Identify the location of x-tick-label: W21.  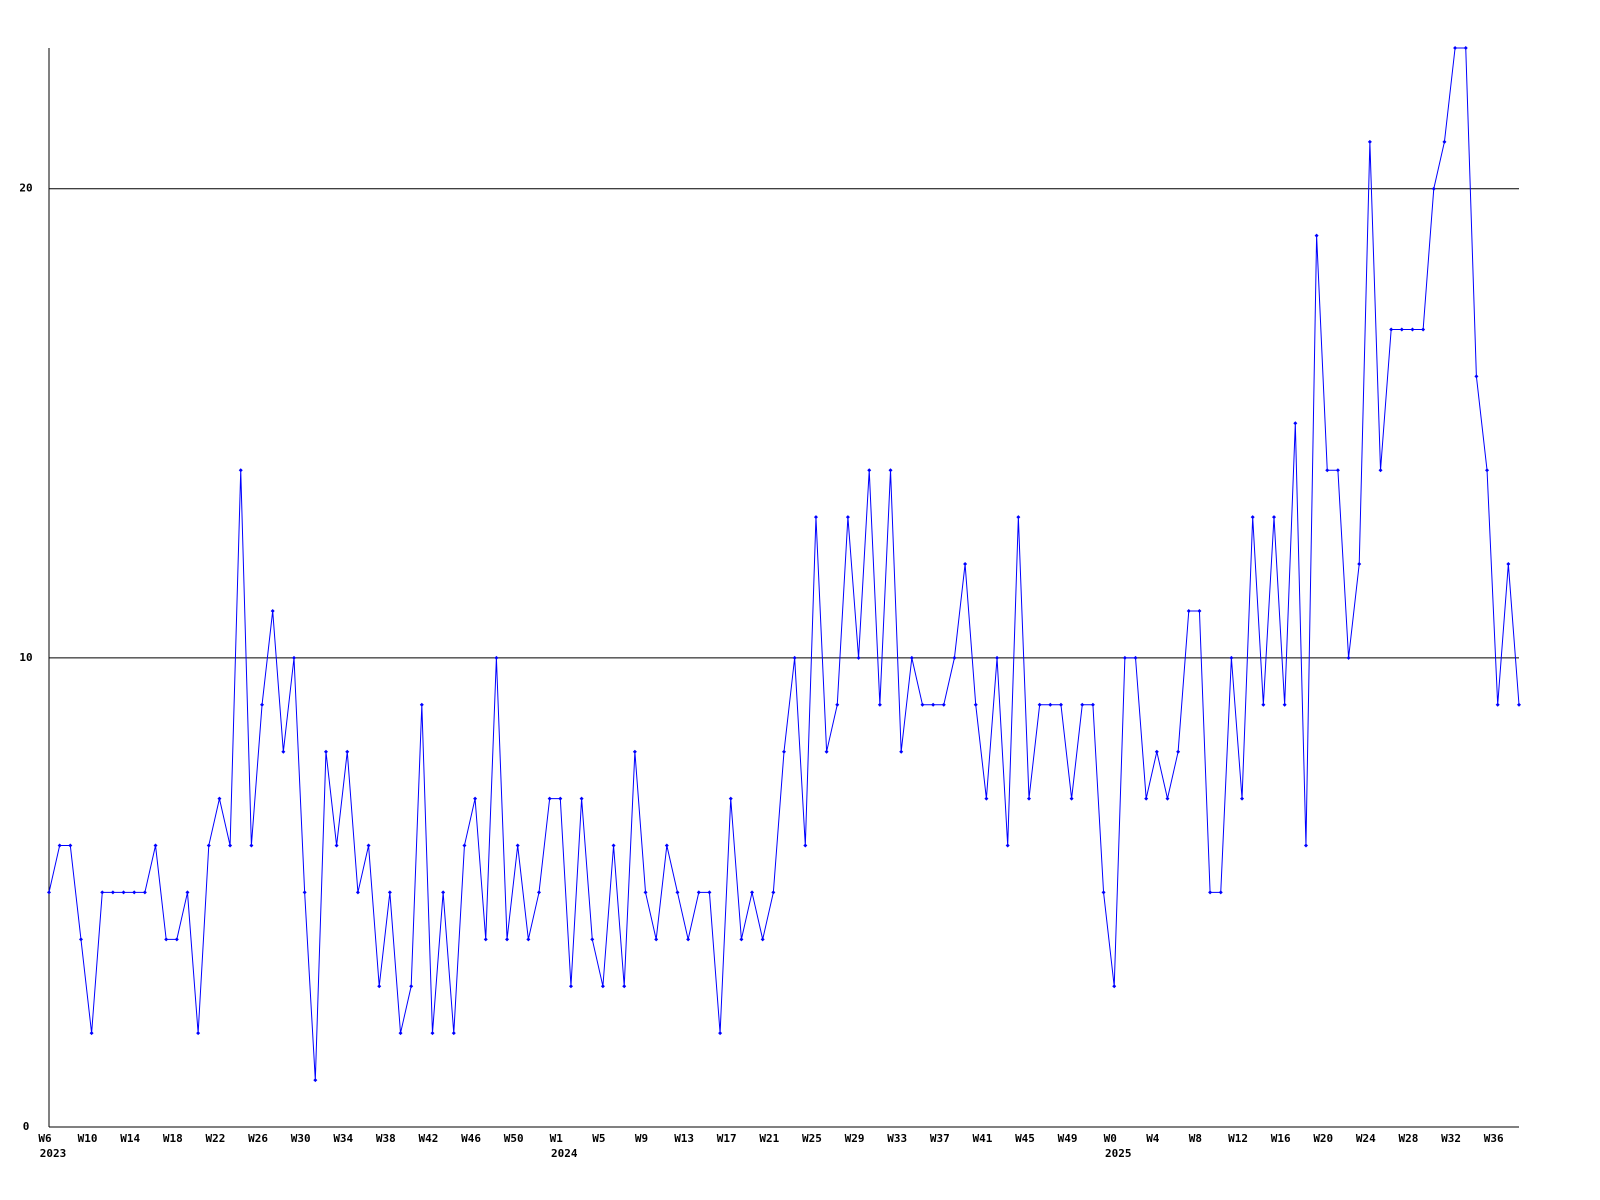
(769, 1138).